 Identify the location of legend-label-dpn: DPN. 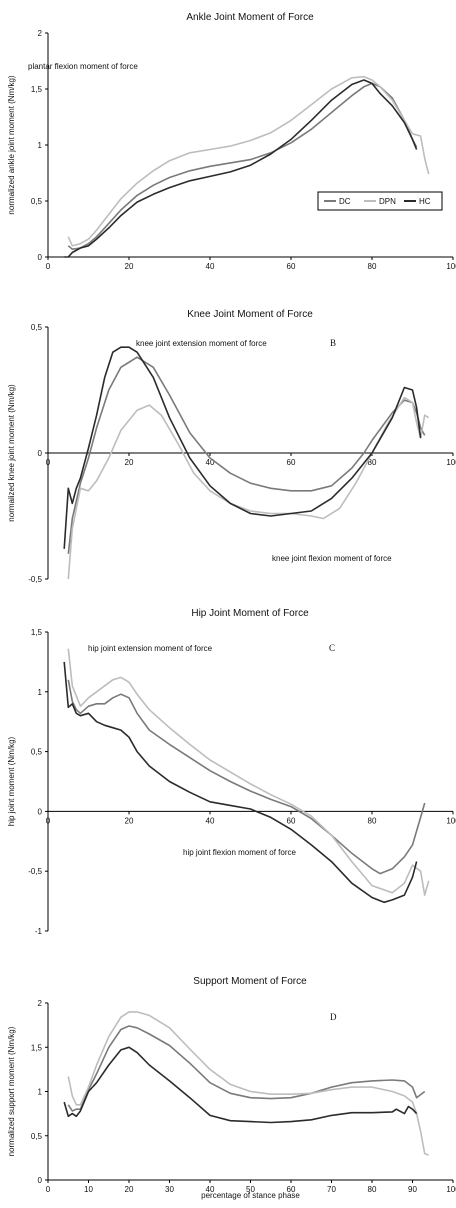
(387, 201).